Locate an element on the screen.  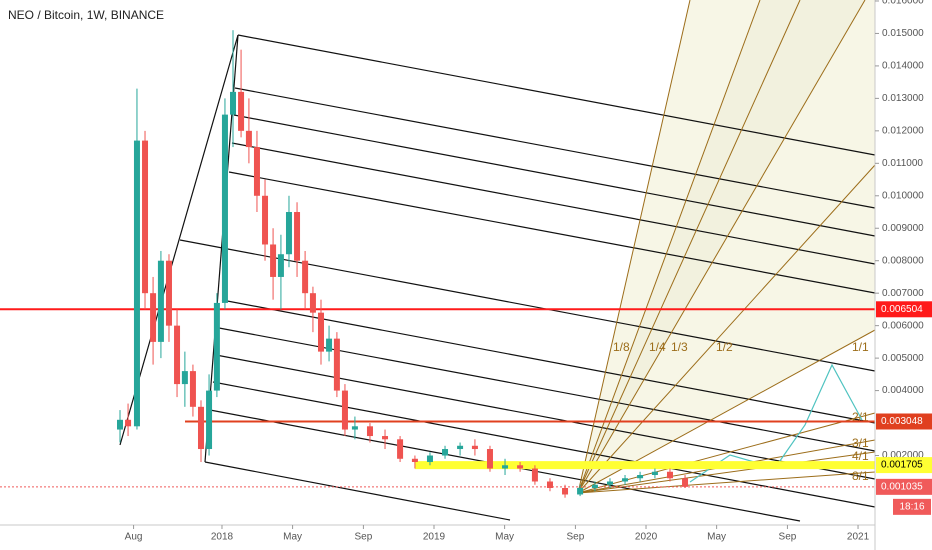
fan-label: 1/8 is located at coordinates (621, 347).